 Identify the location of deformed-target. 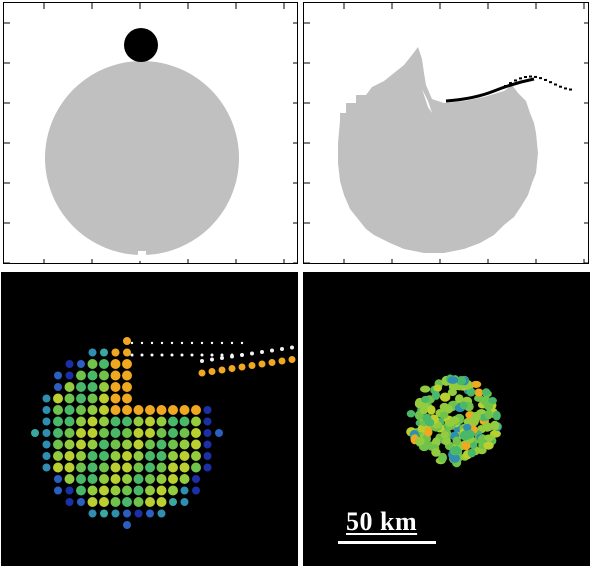
(438, 150).